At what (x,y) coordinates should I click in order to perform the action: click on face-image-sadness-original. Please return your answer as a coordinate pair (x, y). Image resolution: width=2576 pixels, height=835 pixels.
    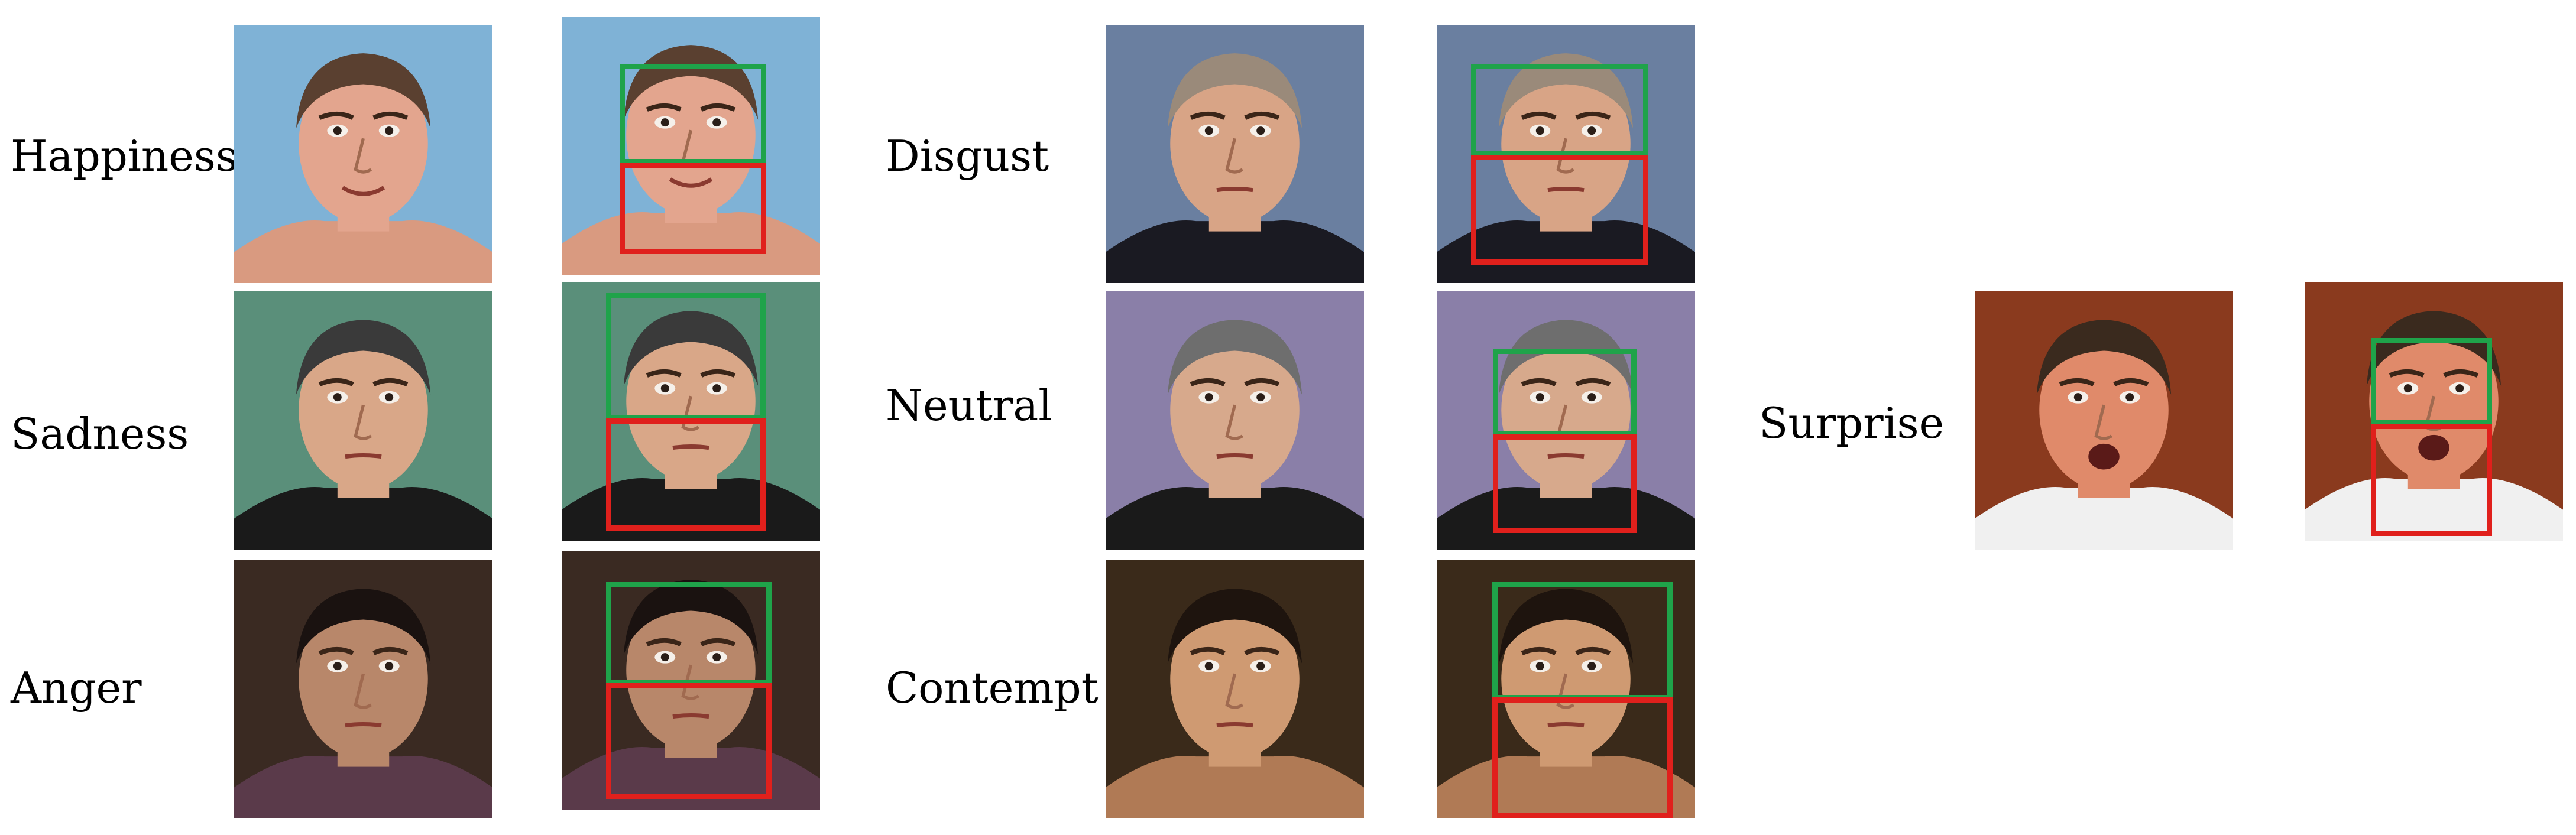
    Looking at the image, I should click on (363, 421).